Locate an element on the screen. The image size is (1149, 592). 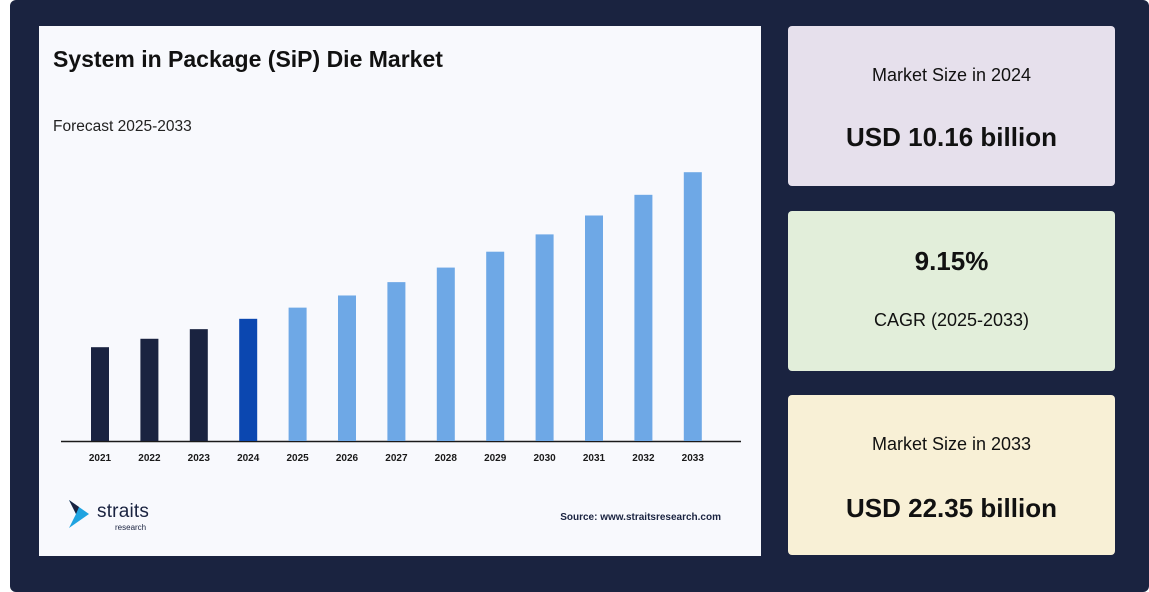
x-tick-label-2022: 2022 is located at coordinates (149, 458).